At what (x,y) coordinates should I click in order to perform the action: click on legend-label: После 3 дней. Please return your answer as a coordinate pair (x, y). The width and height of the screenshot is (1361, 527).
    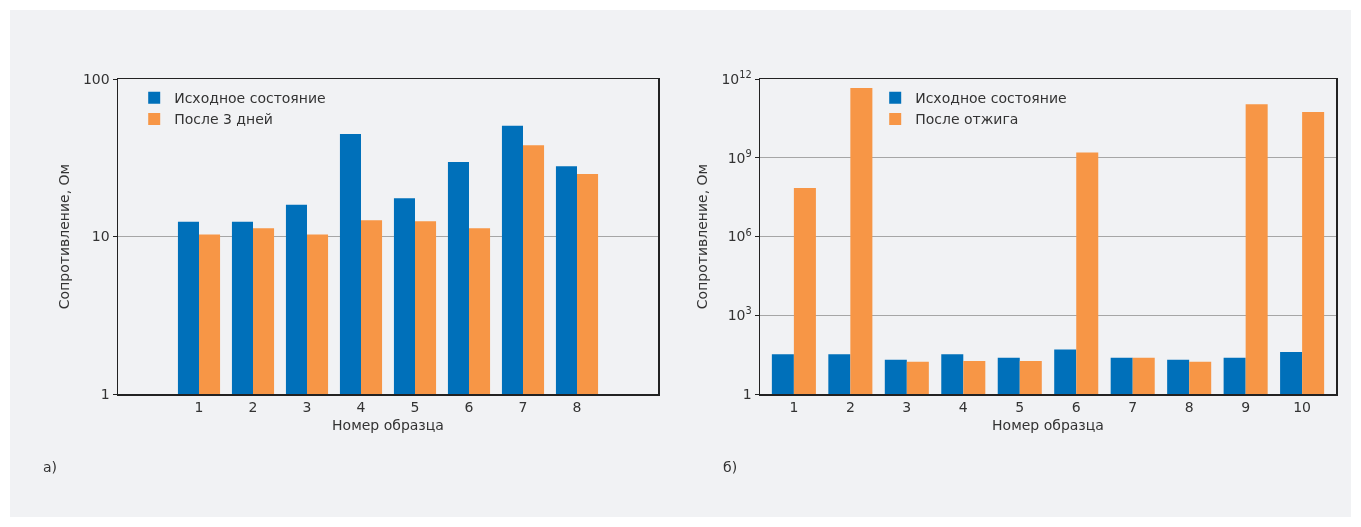
    Looking at the image, I should click on (223, 119).